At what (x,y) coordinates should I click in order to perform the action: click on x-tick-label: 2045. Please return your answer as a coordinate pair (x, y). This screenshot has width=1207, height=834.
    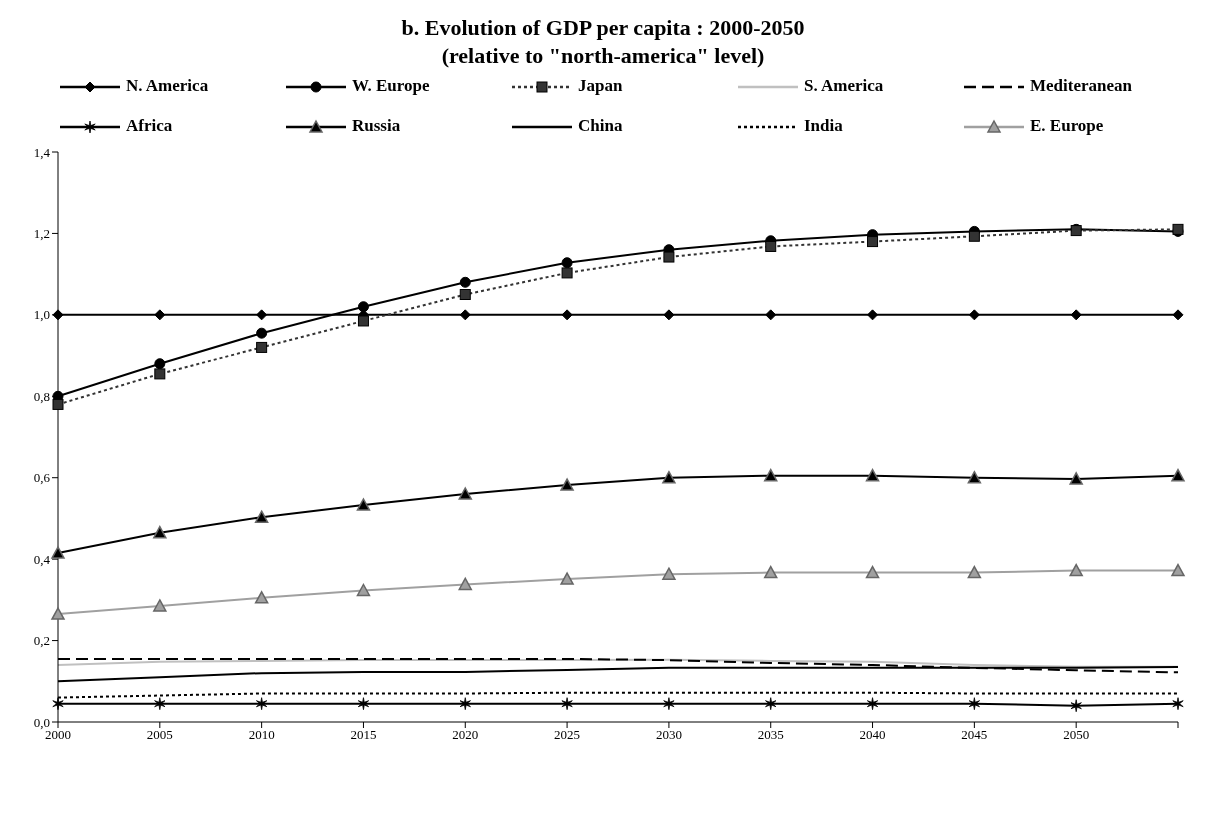
    Looking at the image, I should click on (974, 735).